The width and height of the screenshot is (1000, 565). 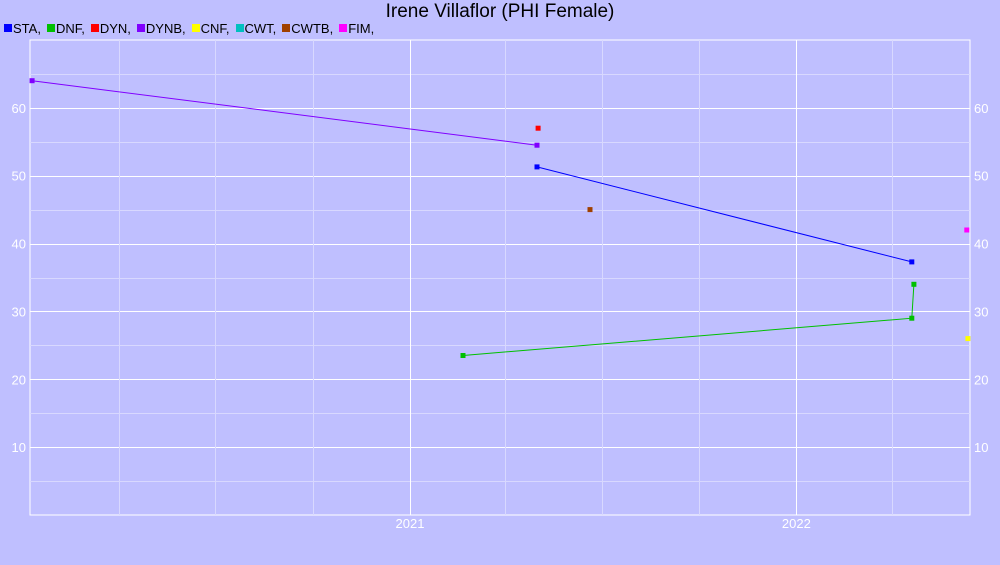 What do you see at coordinates (260, 28) in the screenshot?
I see `legend-label-cwt: CWT,` at bounding box center [260, 28].